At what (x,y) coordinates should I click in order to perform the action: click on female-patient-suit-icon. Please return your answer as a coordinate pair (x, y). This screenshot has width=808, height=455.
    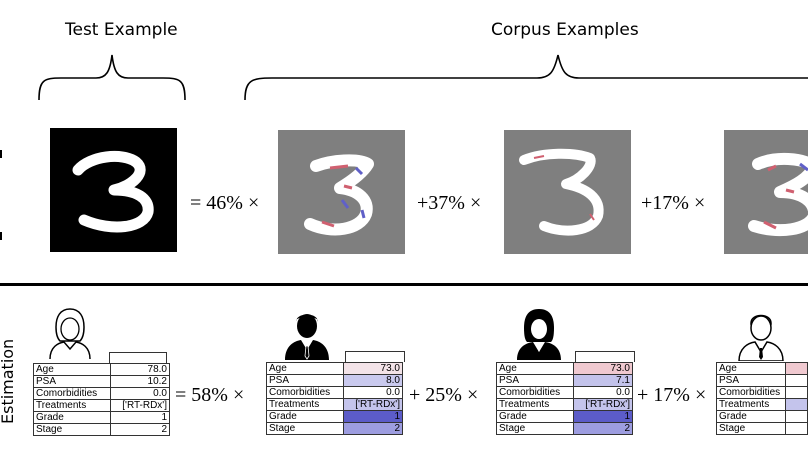
    Looking at the image, I should click on (539, 334).